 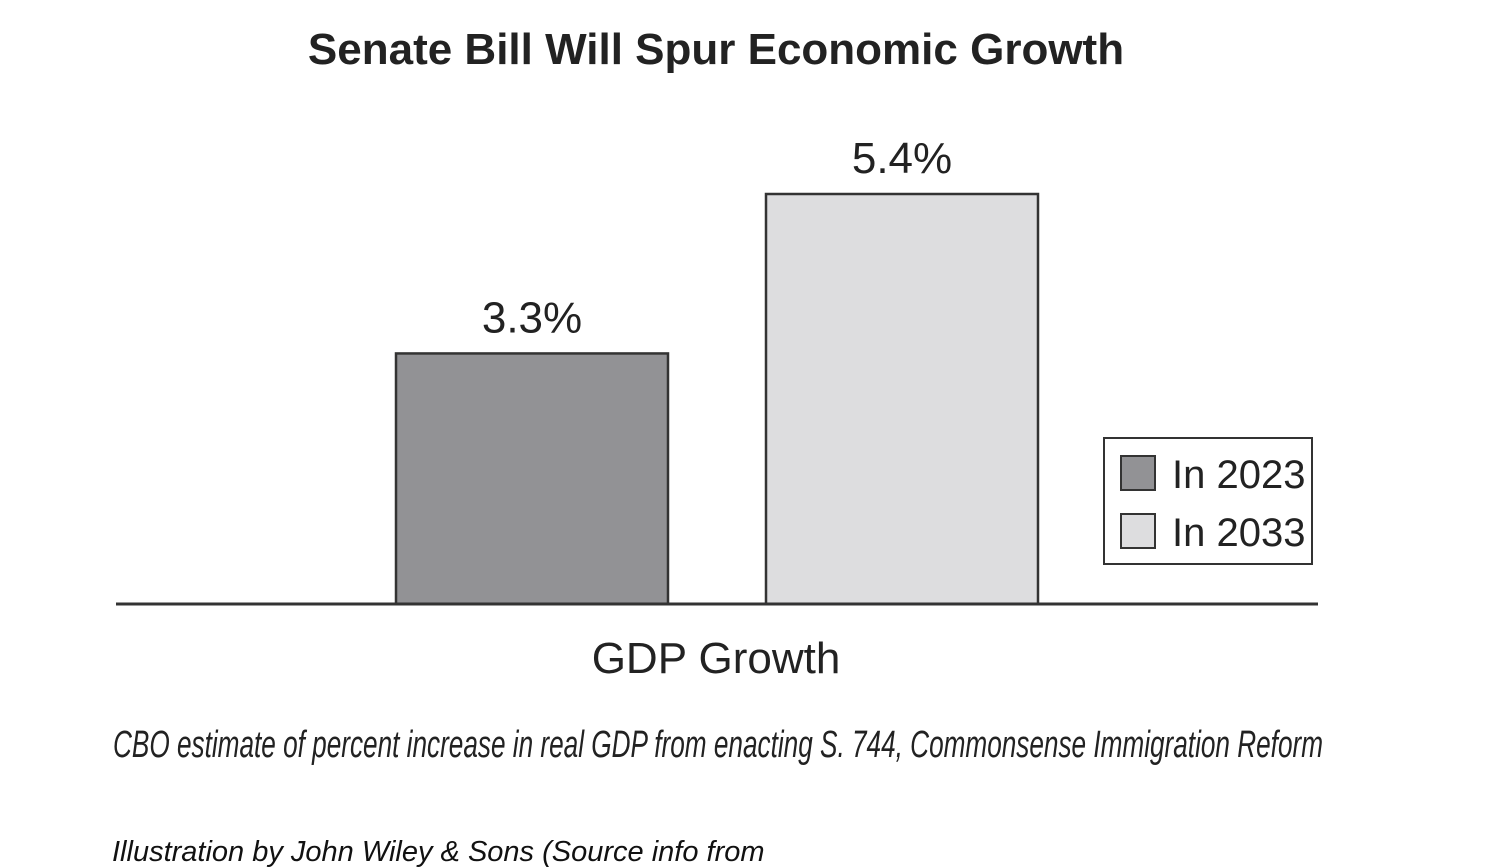 What do you see at coordinates (717, 238) in the screenshot?
I see `value-labels-layer: 3.3% 5.4%` at bounding box center [717, 238].